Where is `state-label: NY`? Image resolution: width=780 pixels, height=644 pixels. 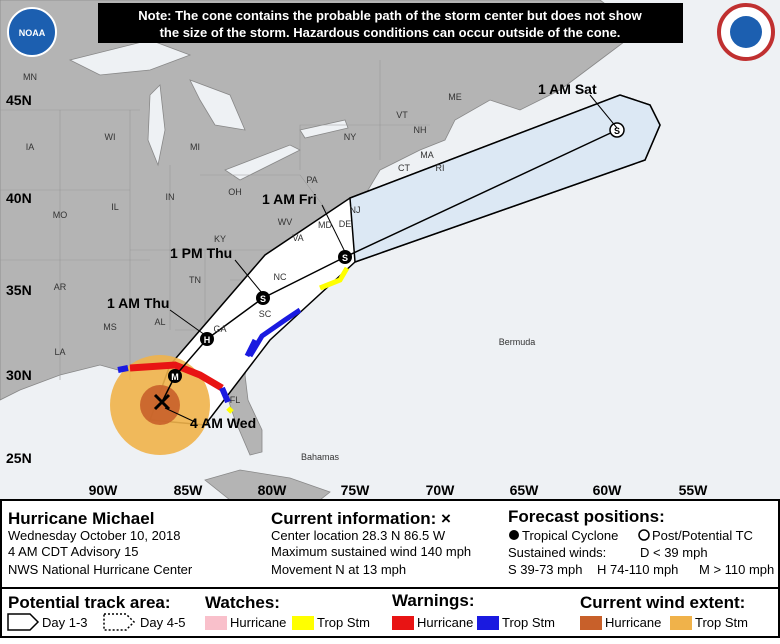 state-label: NY is located at coordinates (350, 137).